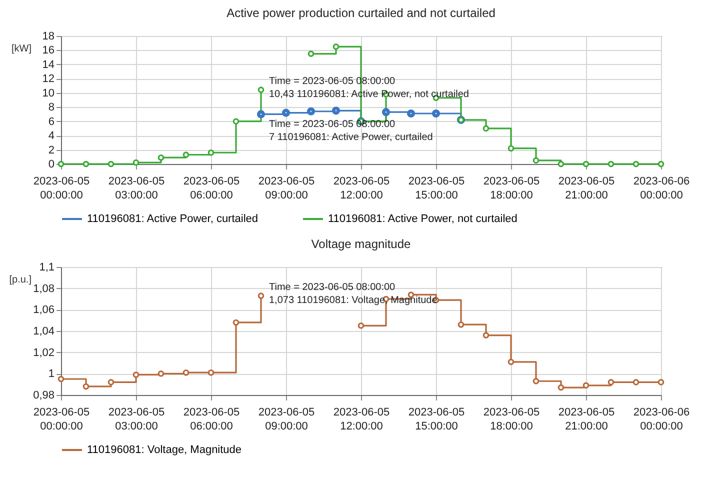 The image size is (709, 500). Describe the element at coordinates (22, 49) in the screenshot. I see `y-axis-title: [kW]` at that location.